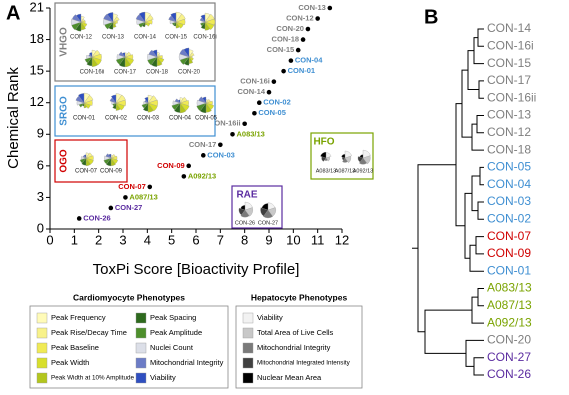  What do you see at coordinates (40, 164) in the screenshot?
I see `y-tick-label: 6` at bounding box center [40, 164].